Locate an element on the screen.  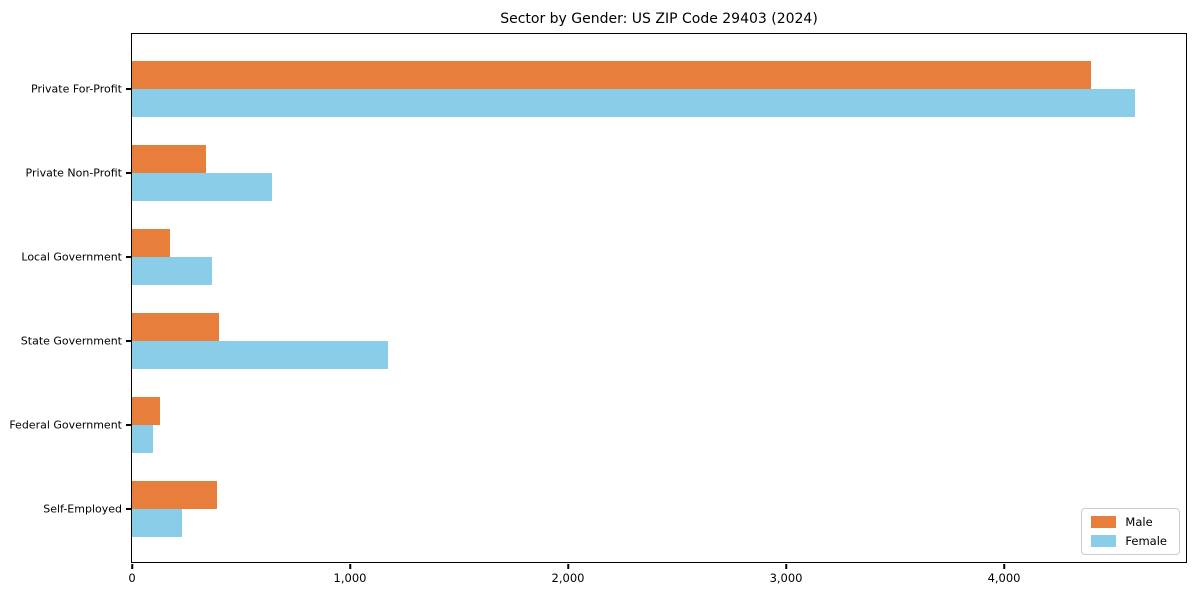
legend-item-female: Female is located at coordinates (1129, 541).